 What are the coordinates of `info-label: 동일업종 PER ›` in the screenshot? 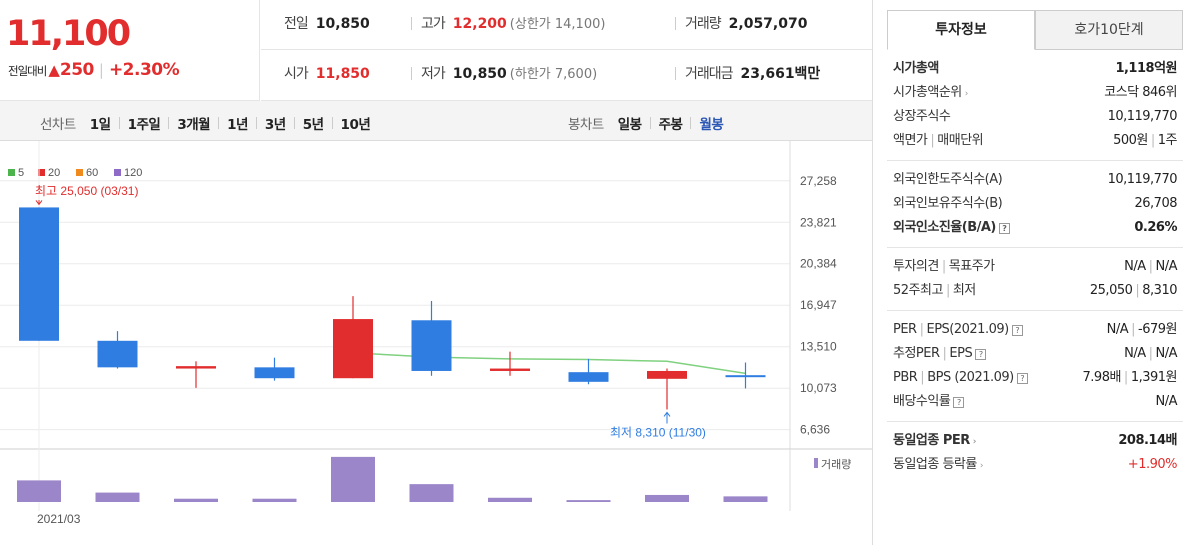 It's located at (935, 441).